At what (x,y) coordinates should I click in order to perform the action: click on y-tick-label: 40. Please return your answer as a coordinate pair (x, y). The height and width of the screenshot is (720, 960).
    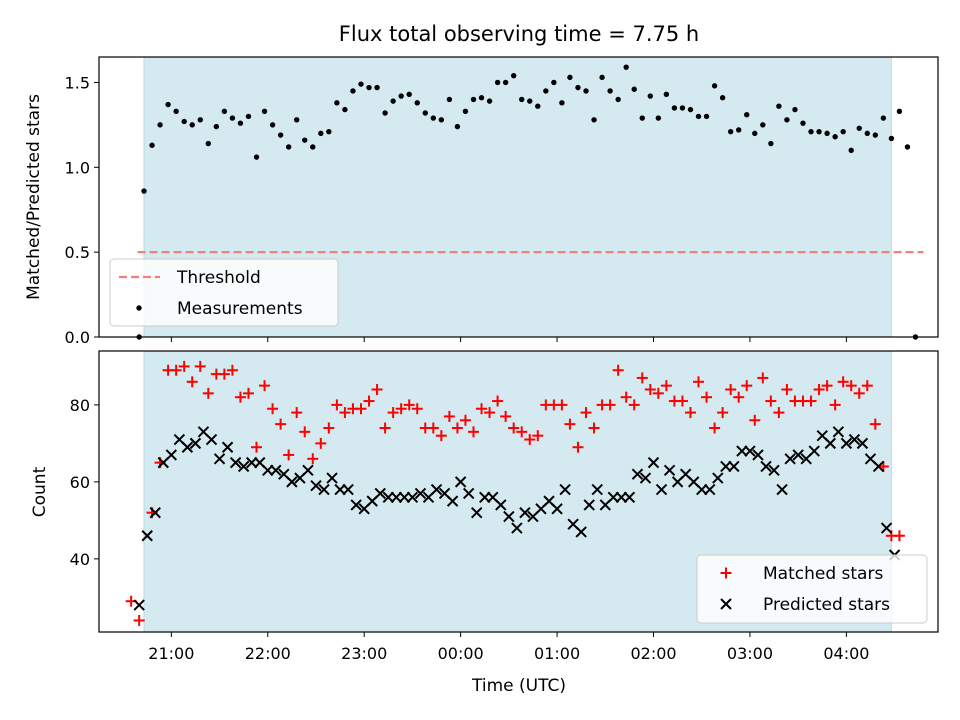
    Looking at the image, I should click on (80, 559).